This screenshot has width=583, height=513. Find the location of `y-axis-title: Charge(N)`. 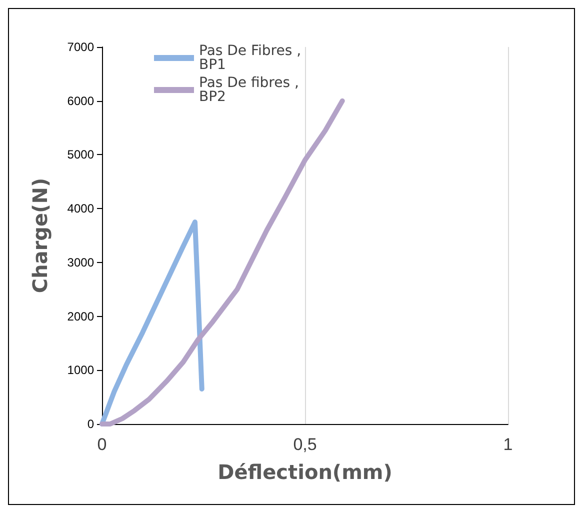

y-axis-title: Charge(N) is located at coordinates (40, 236).